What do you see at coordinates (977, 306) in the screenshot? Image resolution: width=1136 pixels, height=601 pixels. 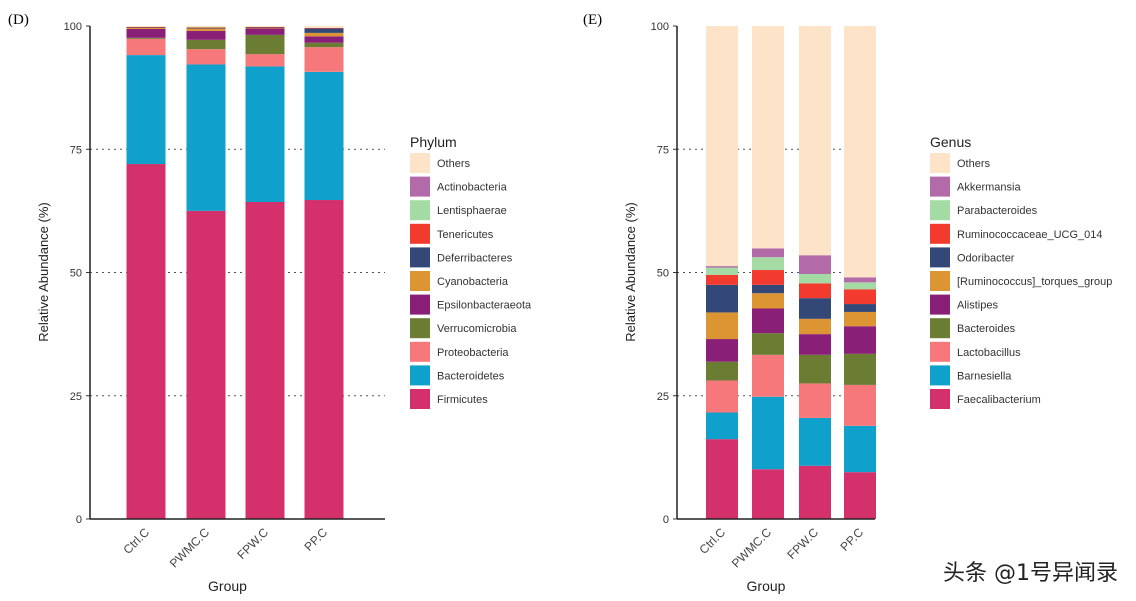 I see `legend-label: Alistipes` at bounding box center [977, 306].